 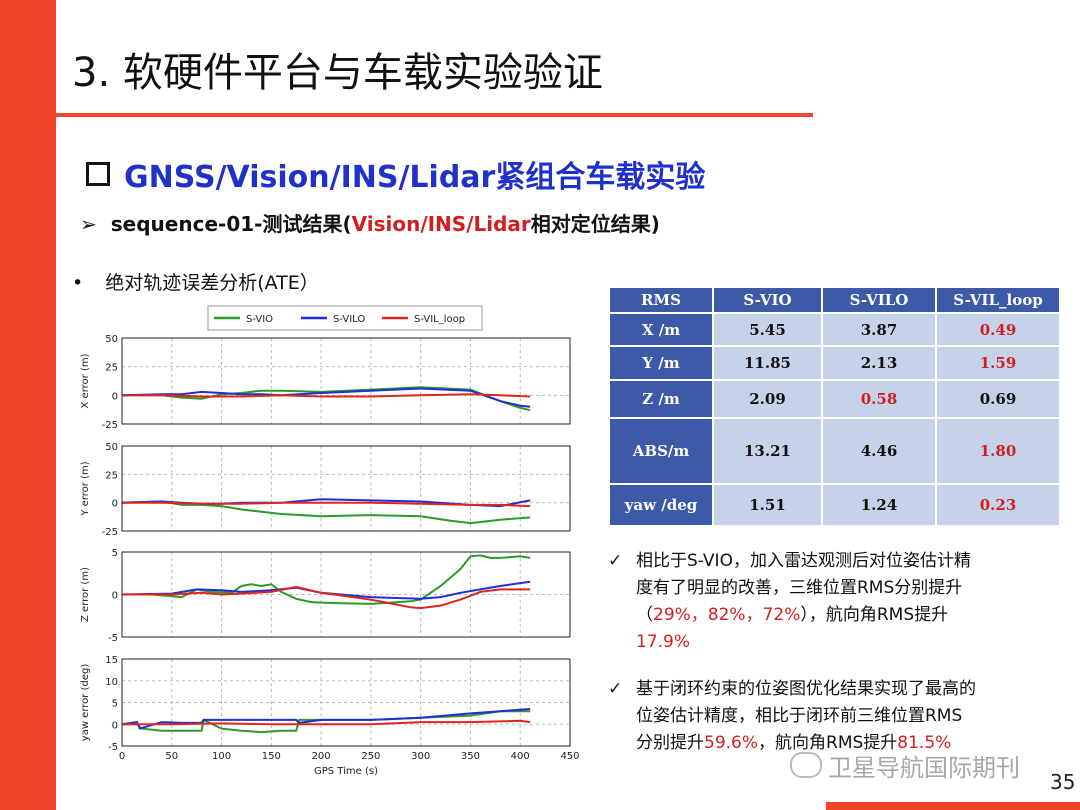 What do you see at coordinates (924, 768) in the screenshot?
I see `watermark-text: 卫星导航国际期刊` at bounding box center [924, 768].